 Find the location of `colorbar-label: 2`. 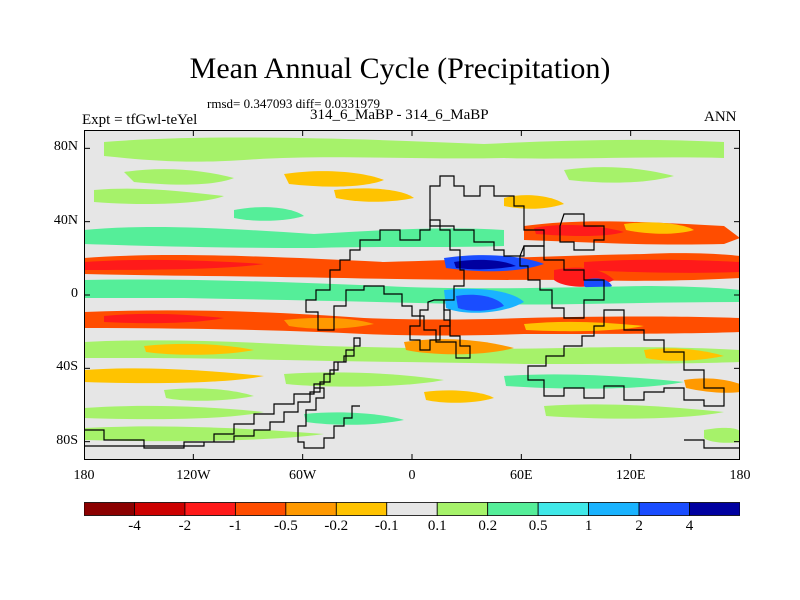

colorbar-label: 2 is located at coordinates (639, 526).